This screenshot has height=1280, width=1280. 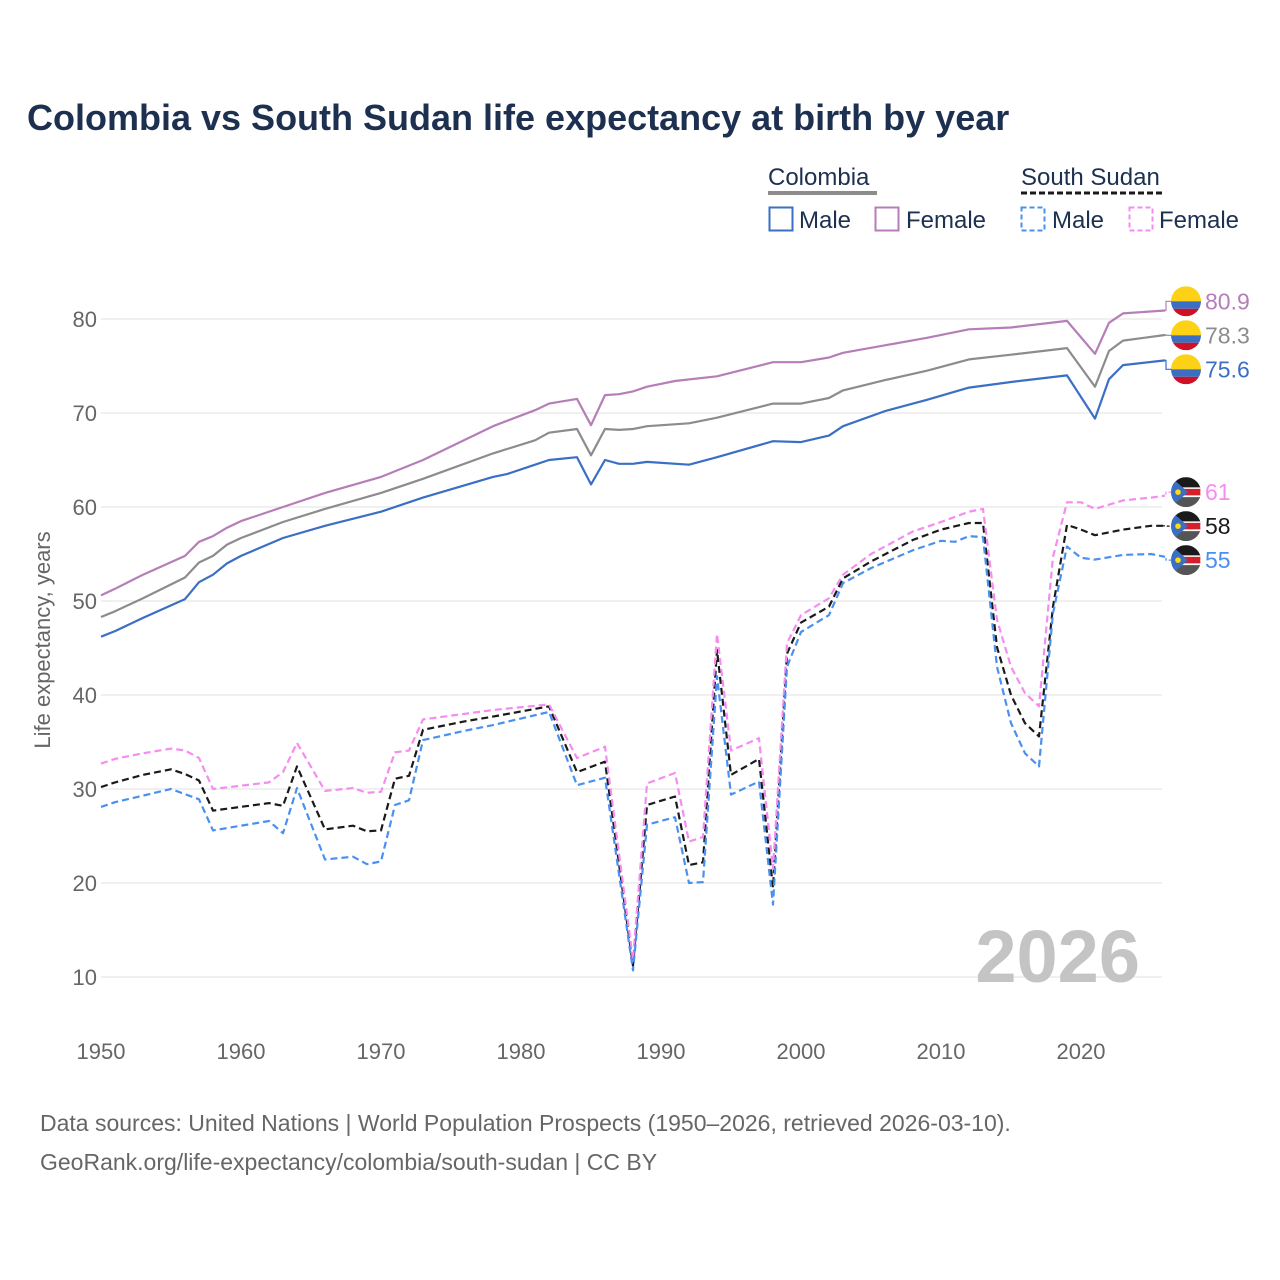 I want to click on x-tick-label: 1980, so click(x=521, y=1051).